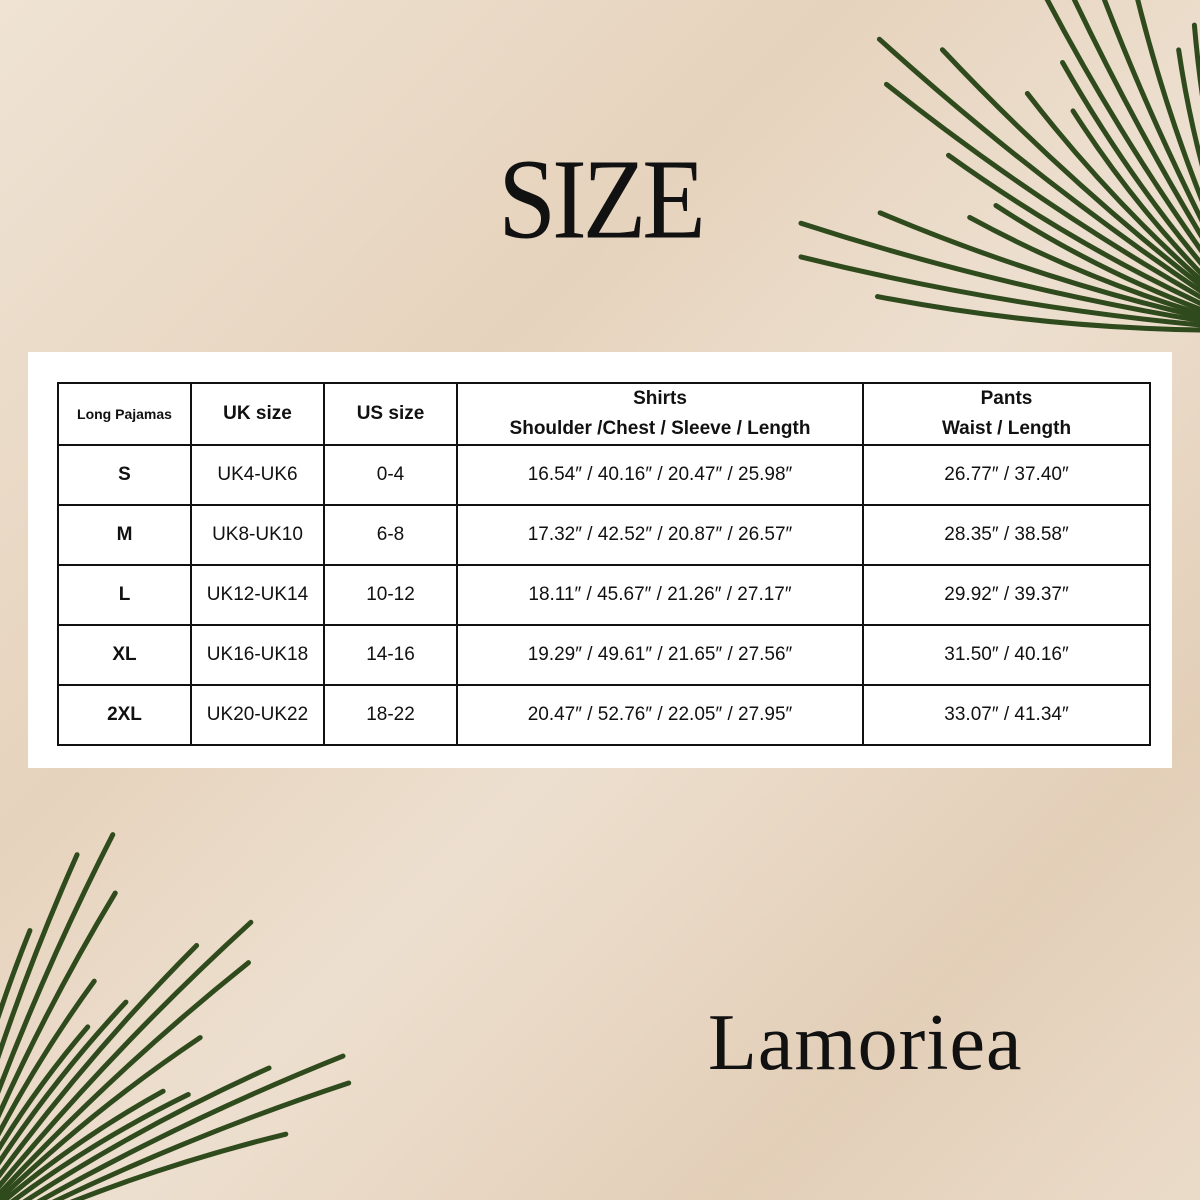 This screenshot has height=1200, width=1200. I want to click on cell-pant-measurements: 33.07″ / 41.34″, so click(1006, 715).